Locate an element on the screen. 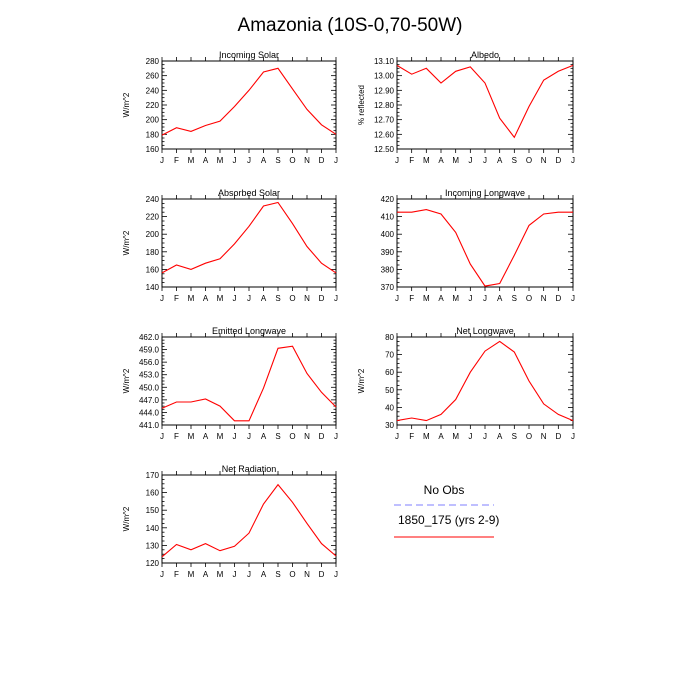 The image size is (700, 700). panel-title: Net Longwave is located at coordinates (485, 331).